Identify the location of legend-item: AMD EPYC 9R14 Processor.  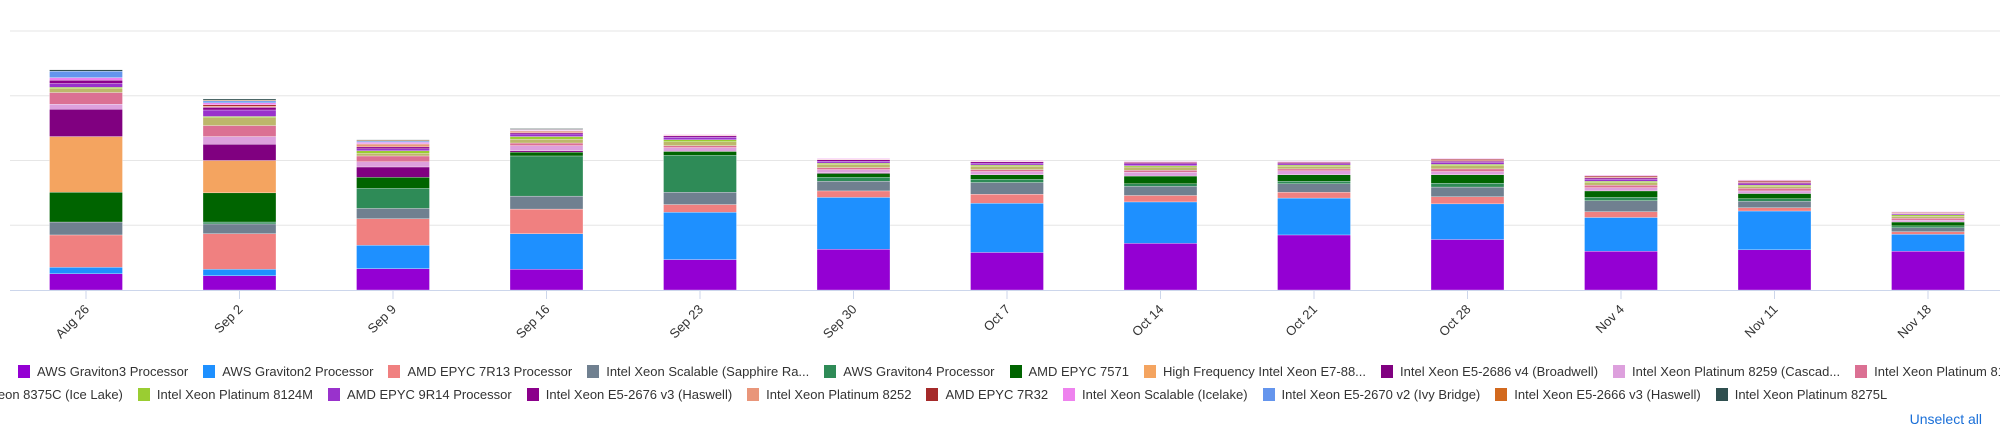
(420, 394).